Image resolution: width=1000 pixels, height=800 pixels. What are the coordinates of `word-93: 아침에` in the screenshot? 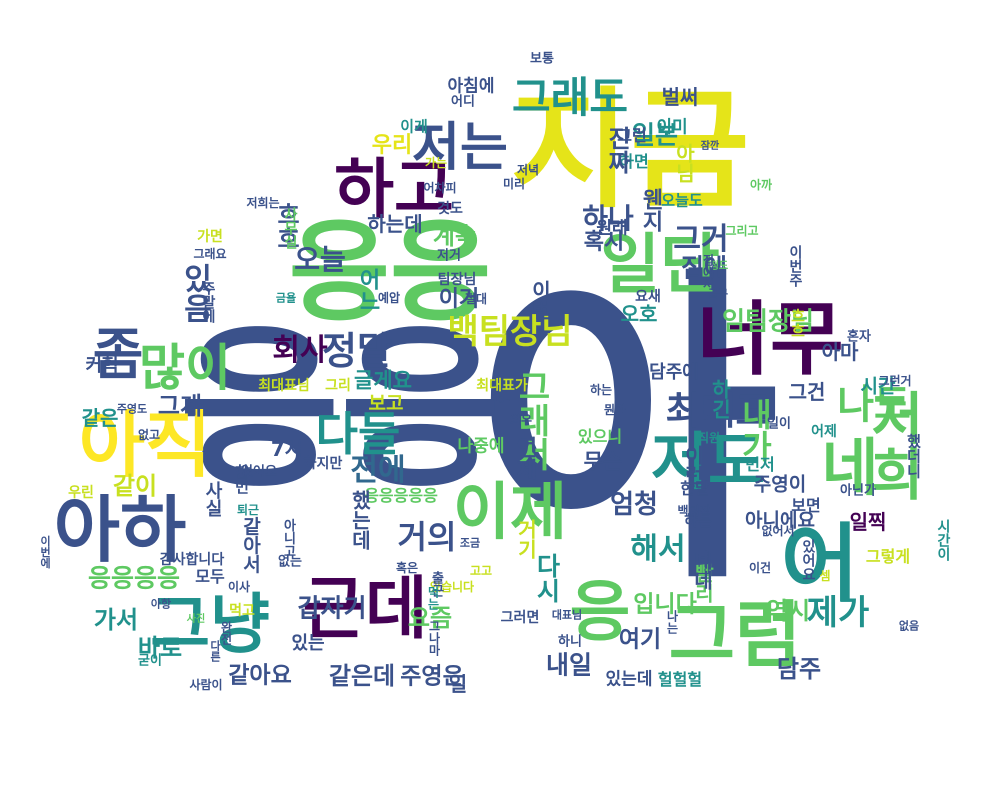 It's located at (471, 86).